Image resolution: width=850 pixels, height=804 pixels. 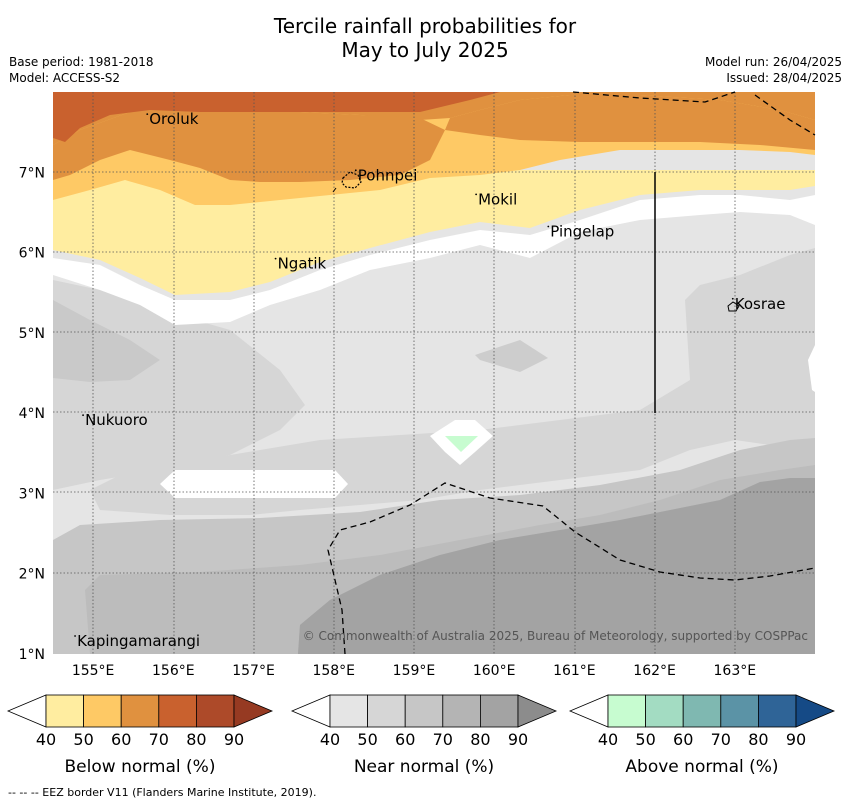 I want to click on lat-tick-label: 2°N, so click(x=32, y=575).